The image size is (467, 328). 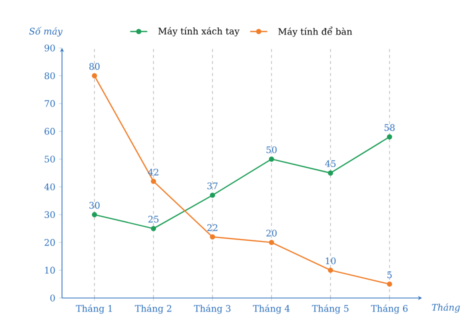 What do you see at coordinates (49, 131) in the screenshot?
I see `y-tick-label: 60` at bounding box center [49, 131].